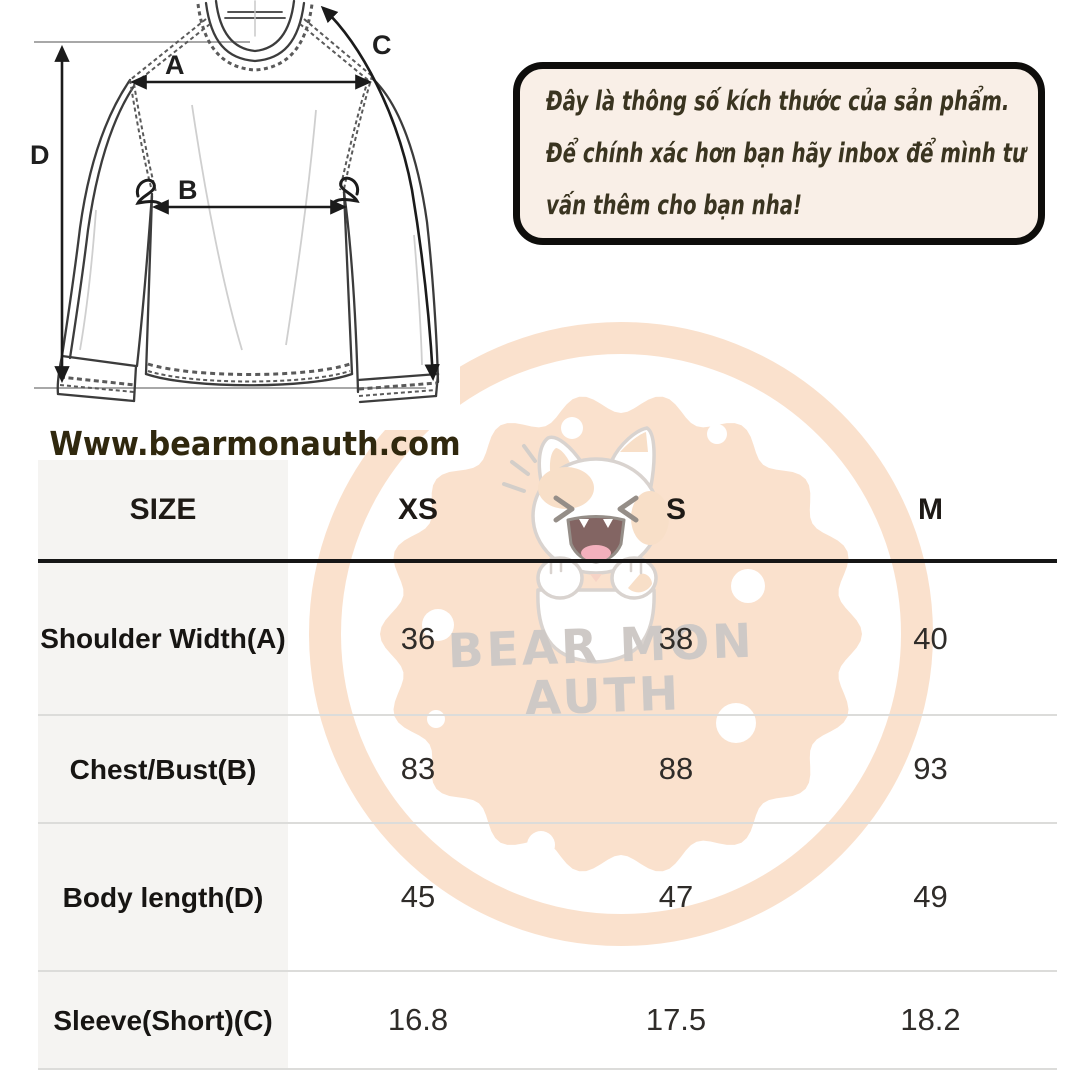 The width and height of the screenshot is (1080, 1080). I want to click on measurement-arrows, so click(247, 194).